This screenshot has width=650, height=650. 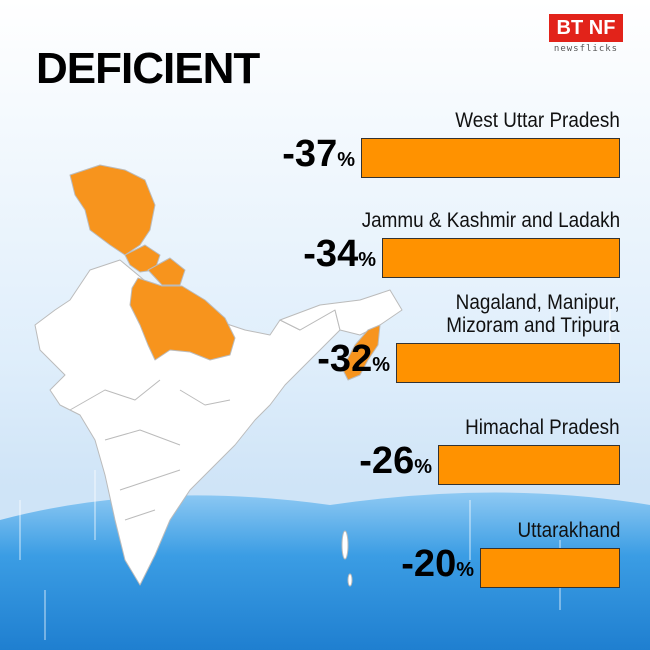 I want to click on bar-category-label: Jammu & Kashmir and Ladakh, so click(x=491, y=220).